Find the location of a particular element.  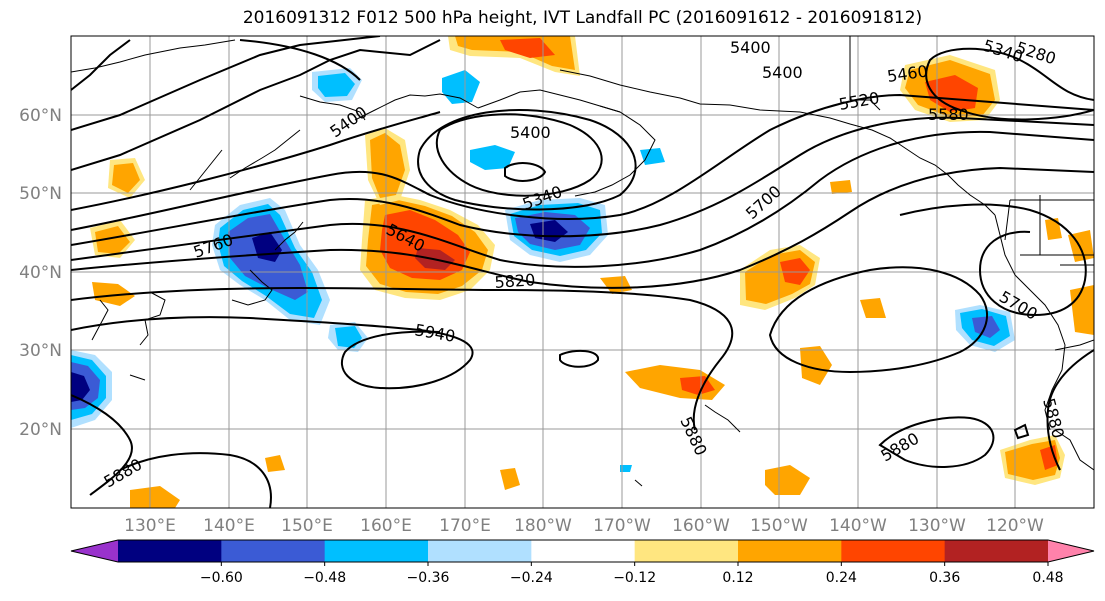

colorbar-extend-low is located at coordinates (94, 551).